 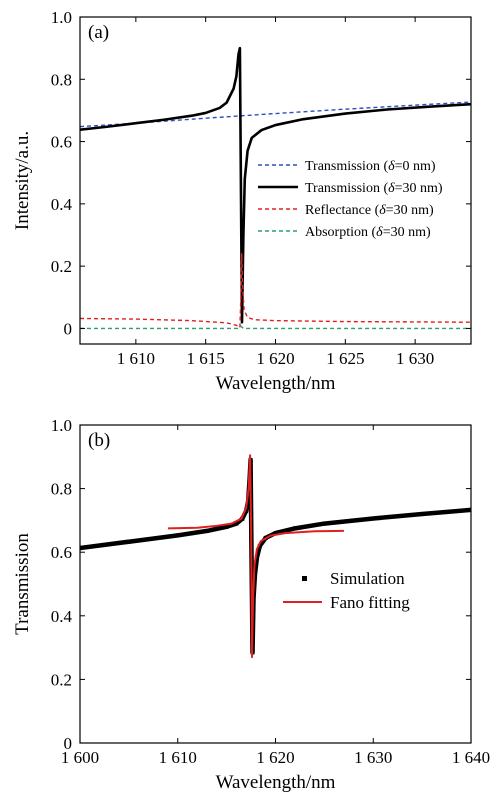 I want to click on y-axis-title: Intensity/a.u., so click(x=22, y=180).